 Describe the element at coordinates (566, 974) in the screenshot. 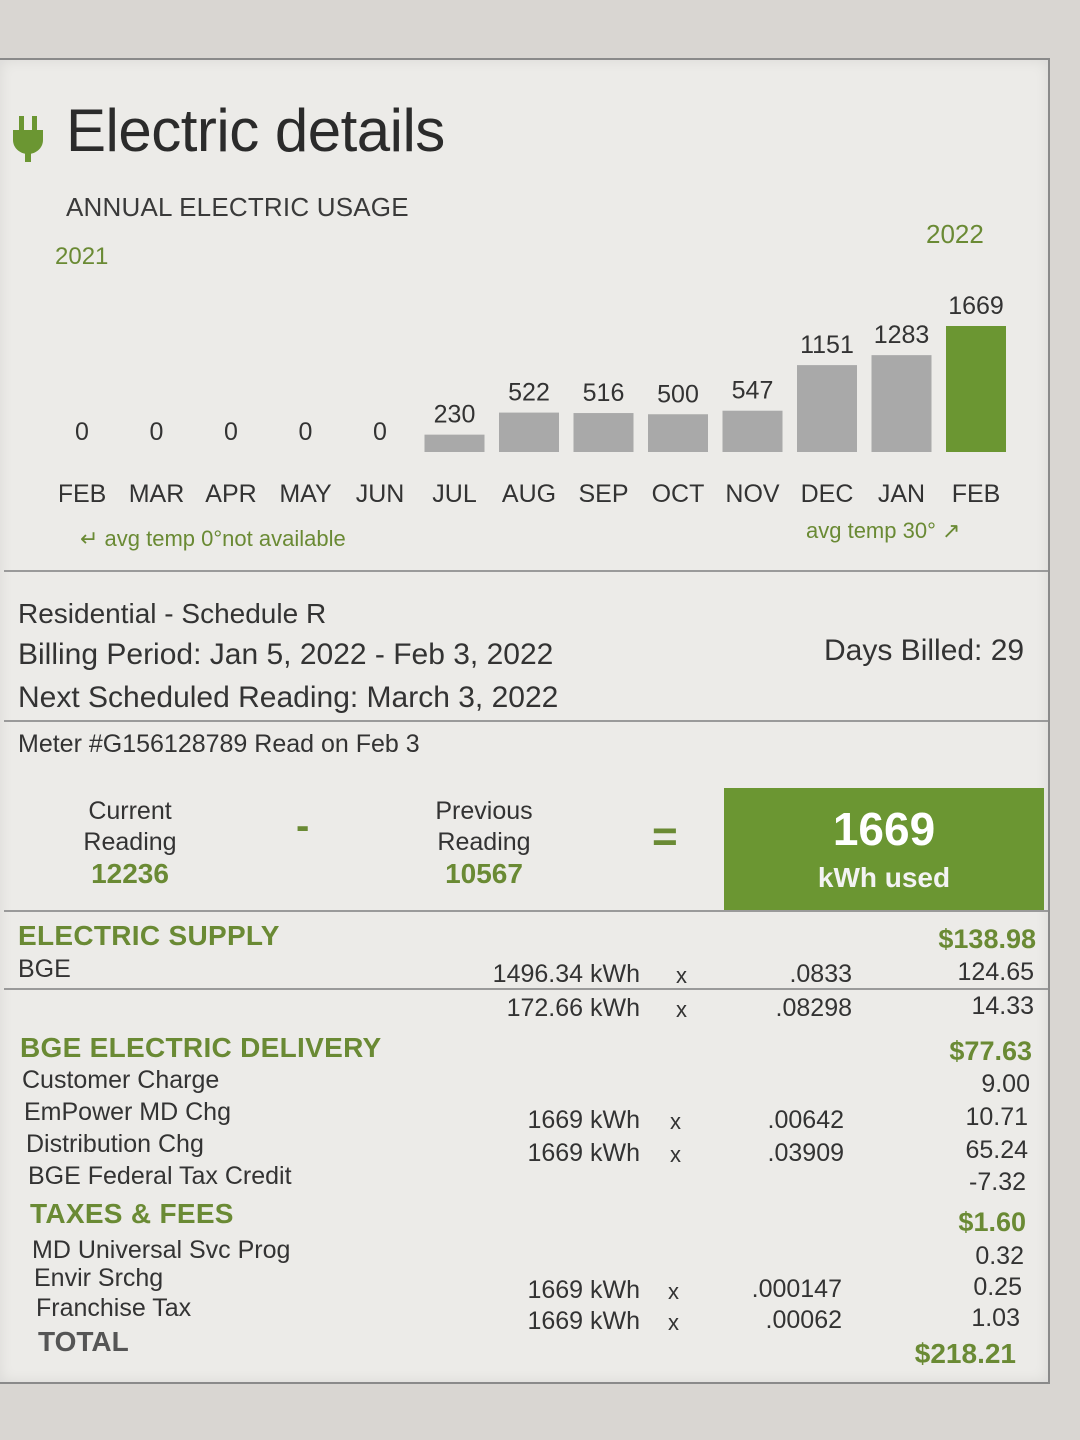

I see `supply-row-qty: 1496.34 kWh` at that location.